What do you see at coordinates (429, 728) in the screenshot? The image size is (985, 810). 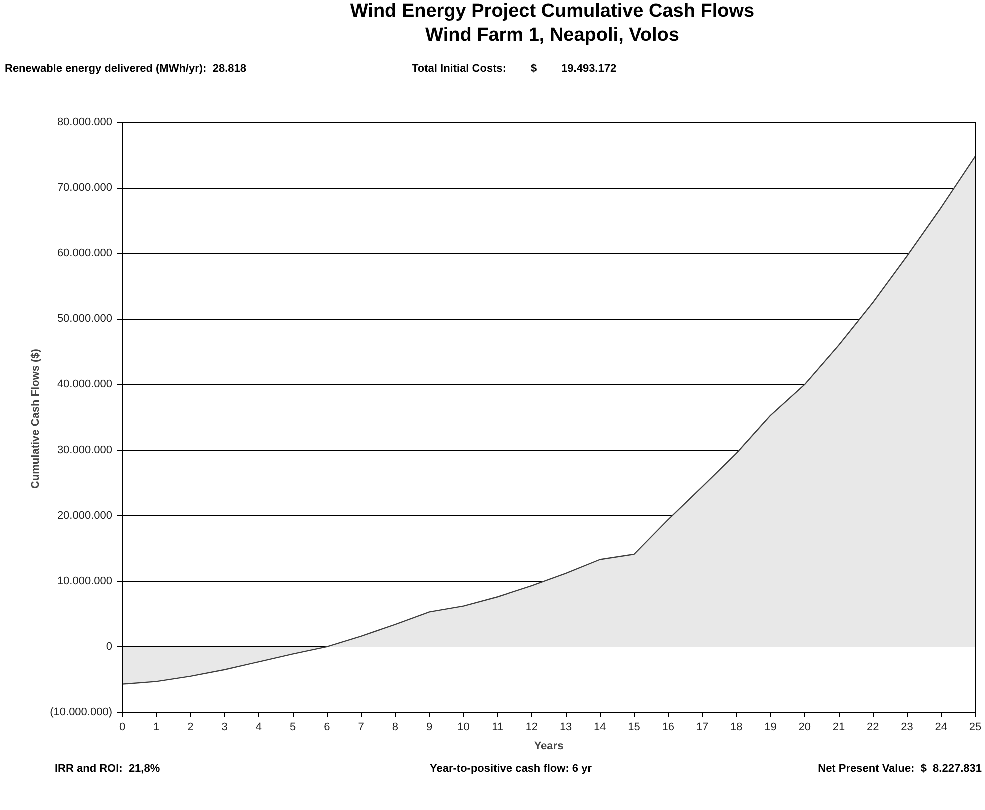 I see `x-tick-label: 9` at bounding box center [429, 728].